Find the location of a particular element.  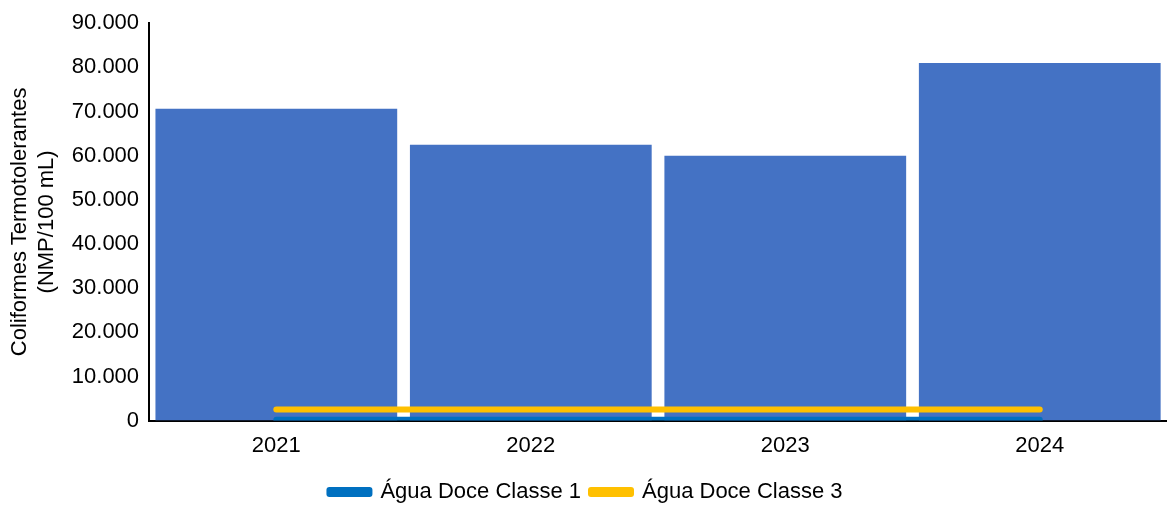

y-tick-label: 10.000 is located at coordinates (105, 375).